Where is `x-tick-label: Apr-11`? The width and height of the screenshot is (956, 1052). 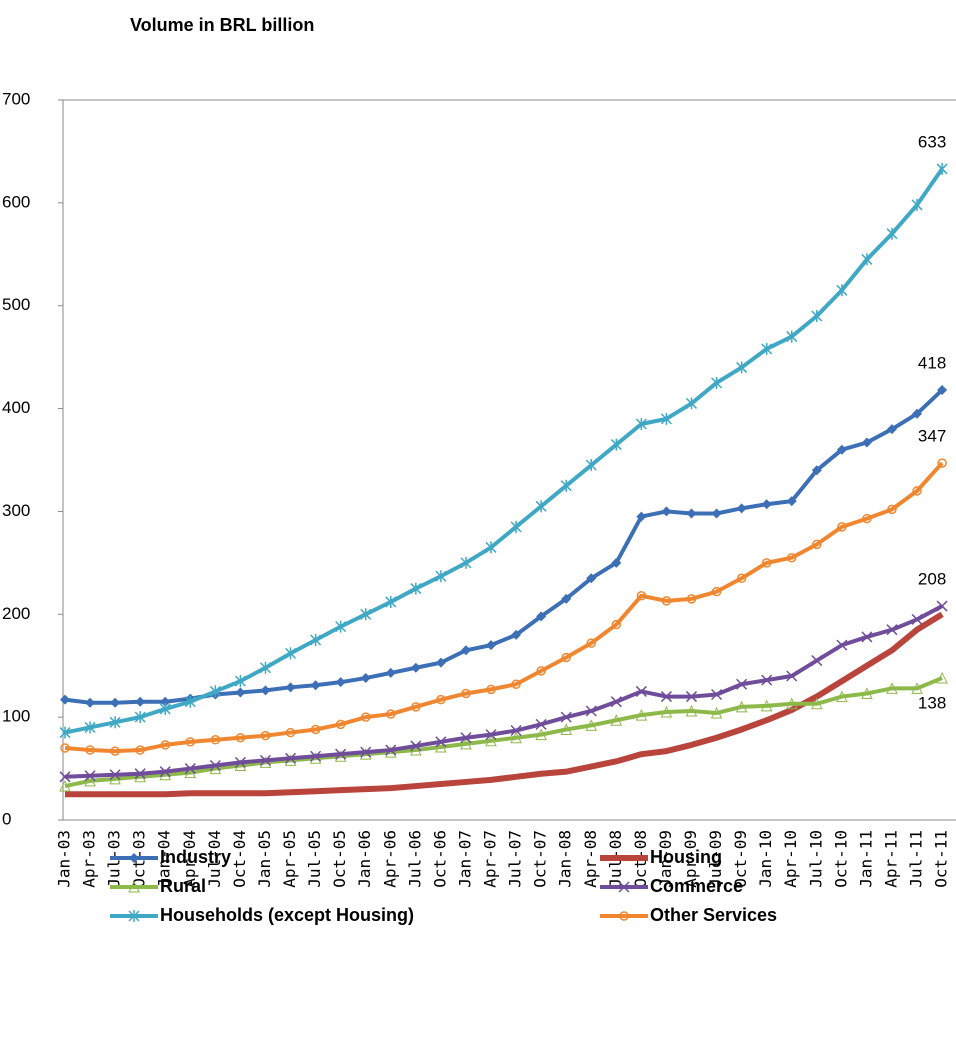
x-tick-label: Apr-11 is located at coordinates (890, 859).